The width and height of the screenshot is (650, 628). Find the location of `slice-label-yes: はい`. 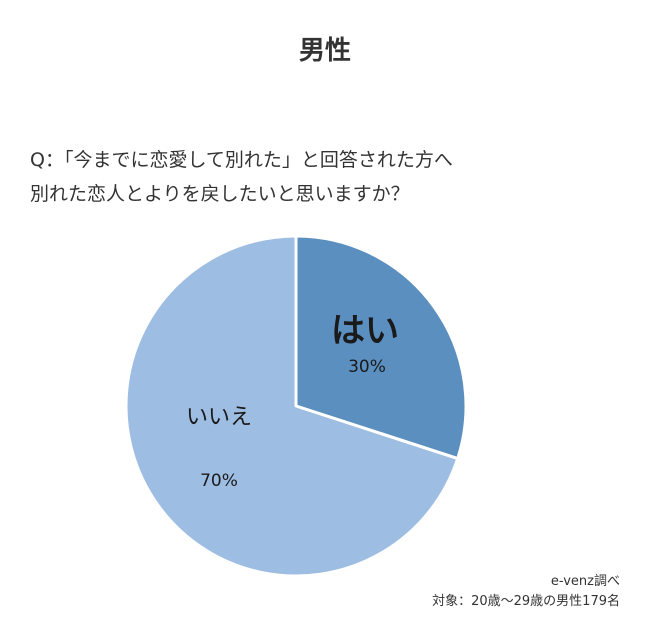

slice-label-yes: はい is located at coordinates (365, 331).